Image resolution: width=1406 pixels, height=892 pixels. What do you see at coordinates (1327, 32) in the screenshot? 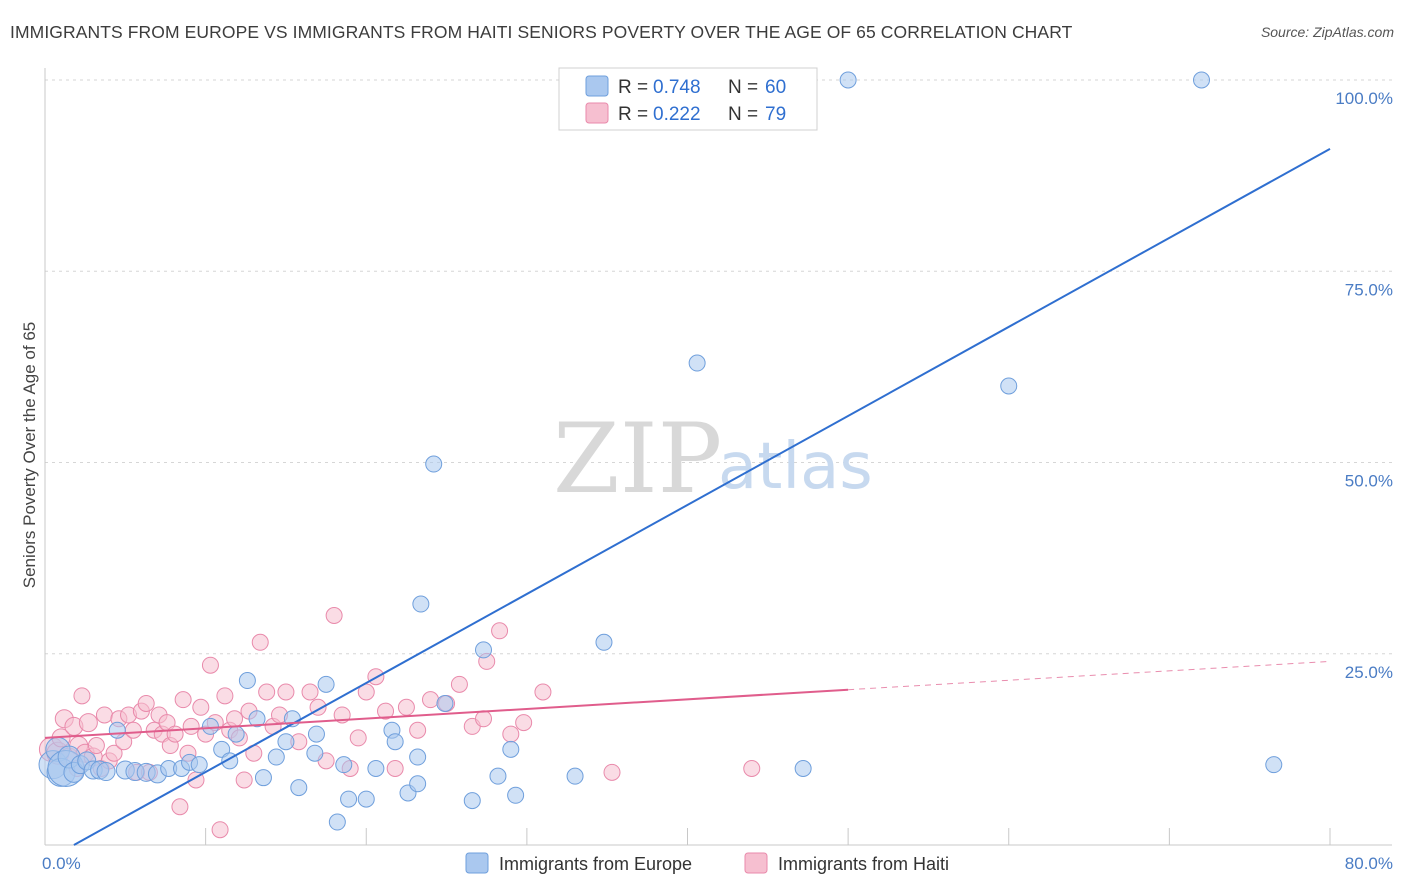
I see `source-label: Source: ZipAtlas.com` at bounding box center [1327, 32].